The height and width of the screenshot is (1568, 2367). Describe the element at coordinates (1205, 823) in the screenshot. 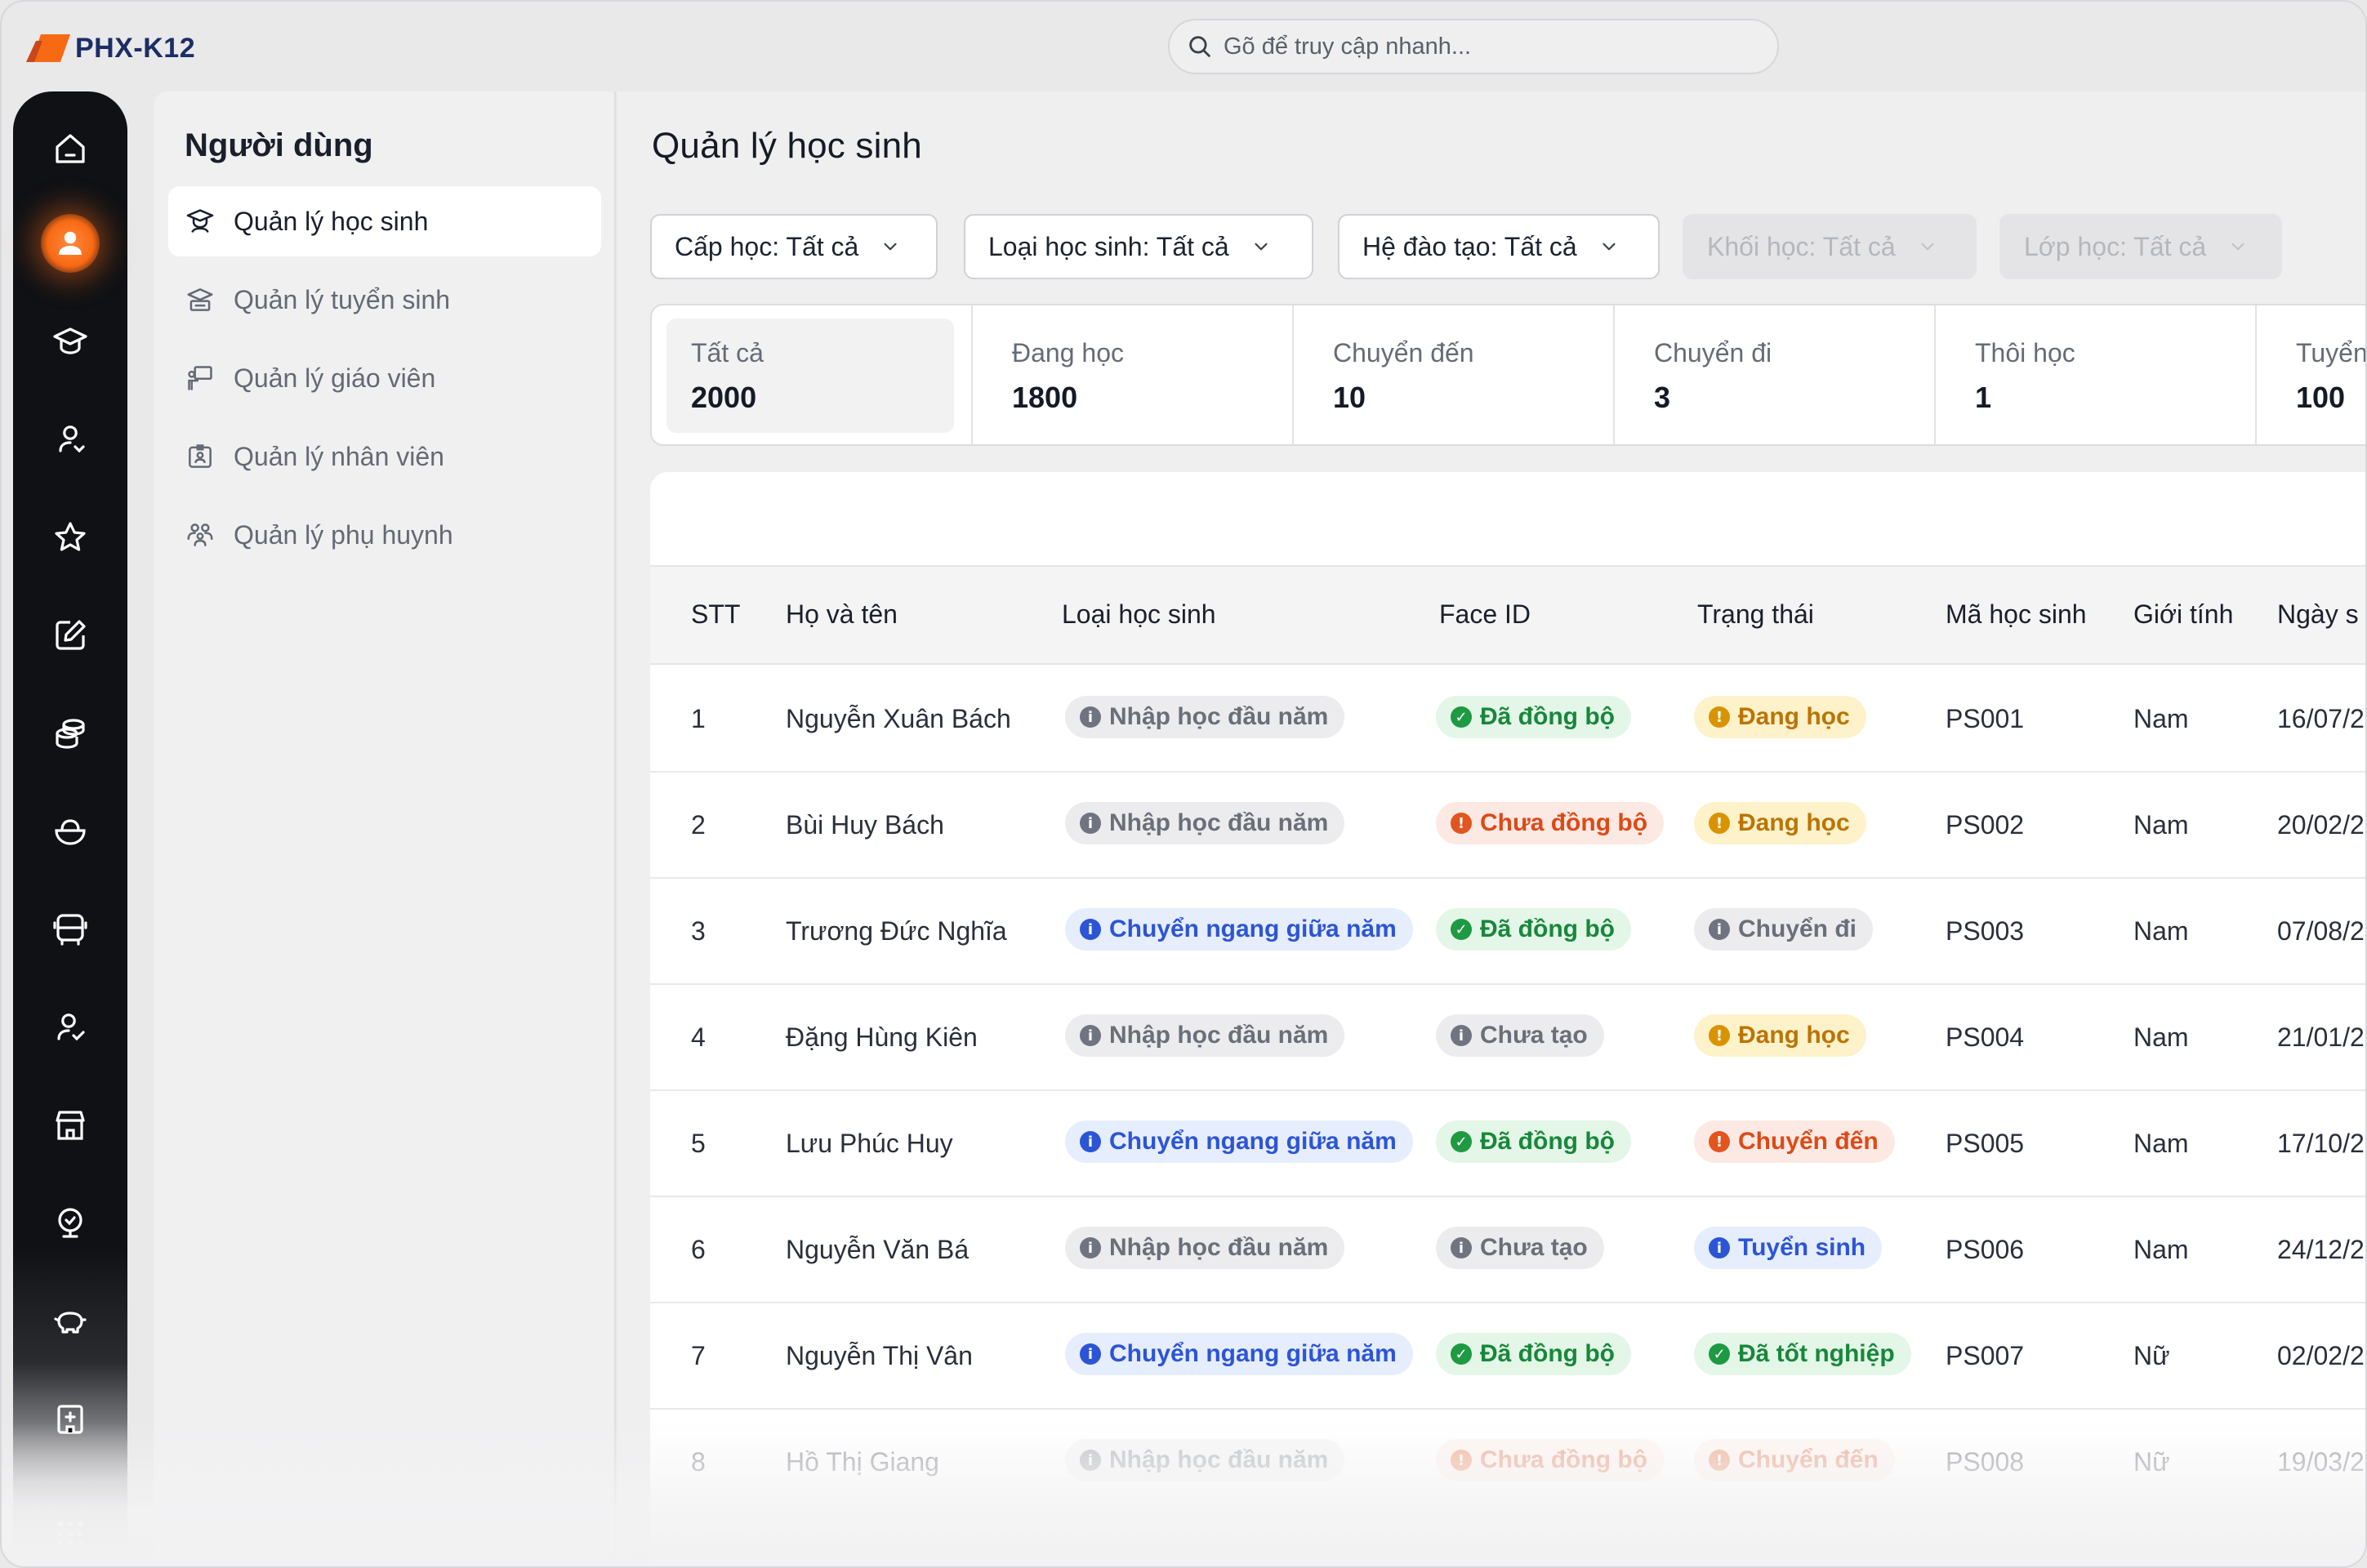

I see `student-type-badge: i Nhập học đầu năm` at that location.